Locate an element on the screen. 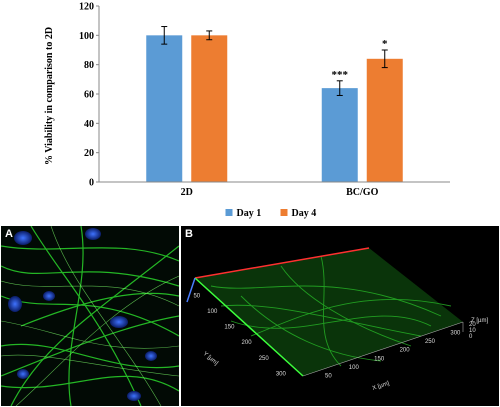  panel-b-label: B is located at coordinates (189, 234).